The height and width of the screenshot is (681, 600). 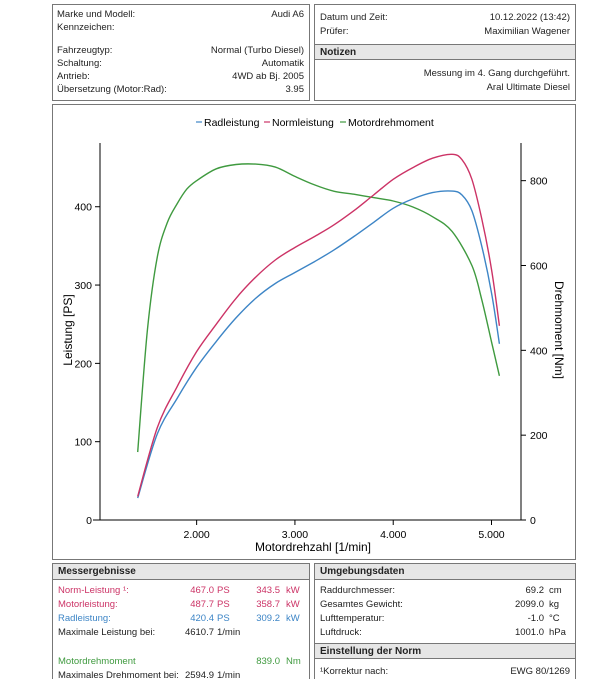 I want to click on norm-correction-label: ¹Korrektur nach:, so click(x=354, y=671).